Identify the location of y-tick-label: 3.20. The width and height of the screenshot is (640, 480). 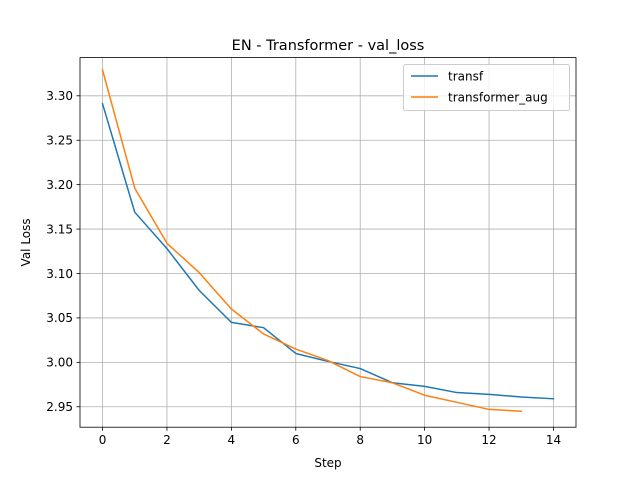
(59, 185).